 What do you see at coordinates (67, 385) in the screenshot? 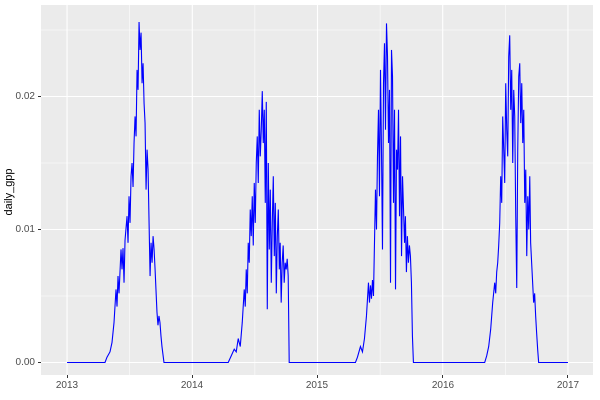
I see `x-tick-label-2013: 2013` at bounding box center [67, 385].